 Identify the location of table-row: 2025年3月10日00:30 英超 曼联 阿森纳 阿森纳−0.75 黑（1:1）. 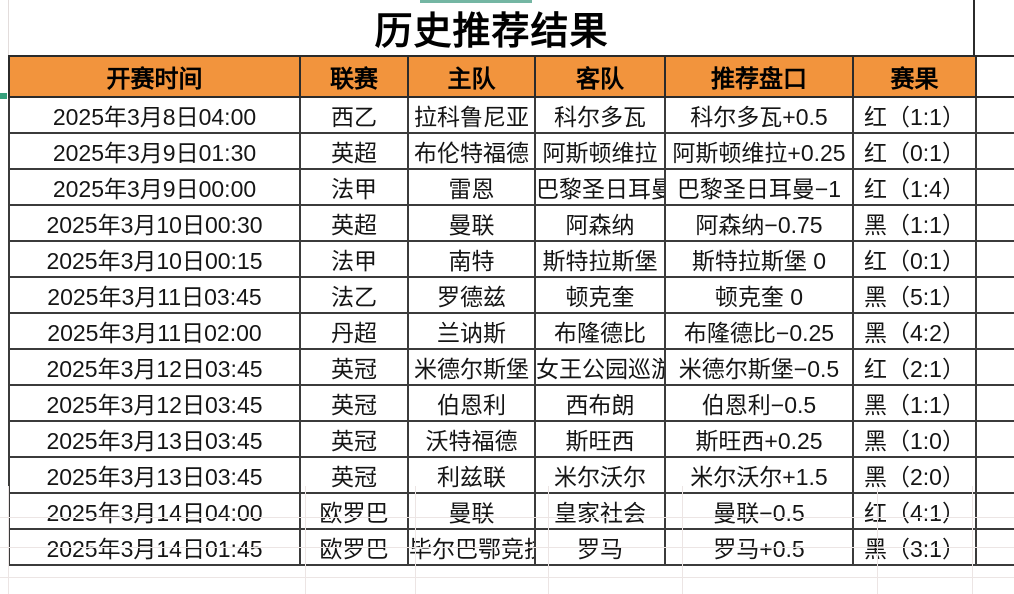
(511, 223).